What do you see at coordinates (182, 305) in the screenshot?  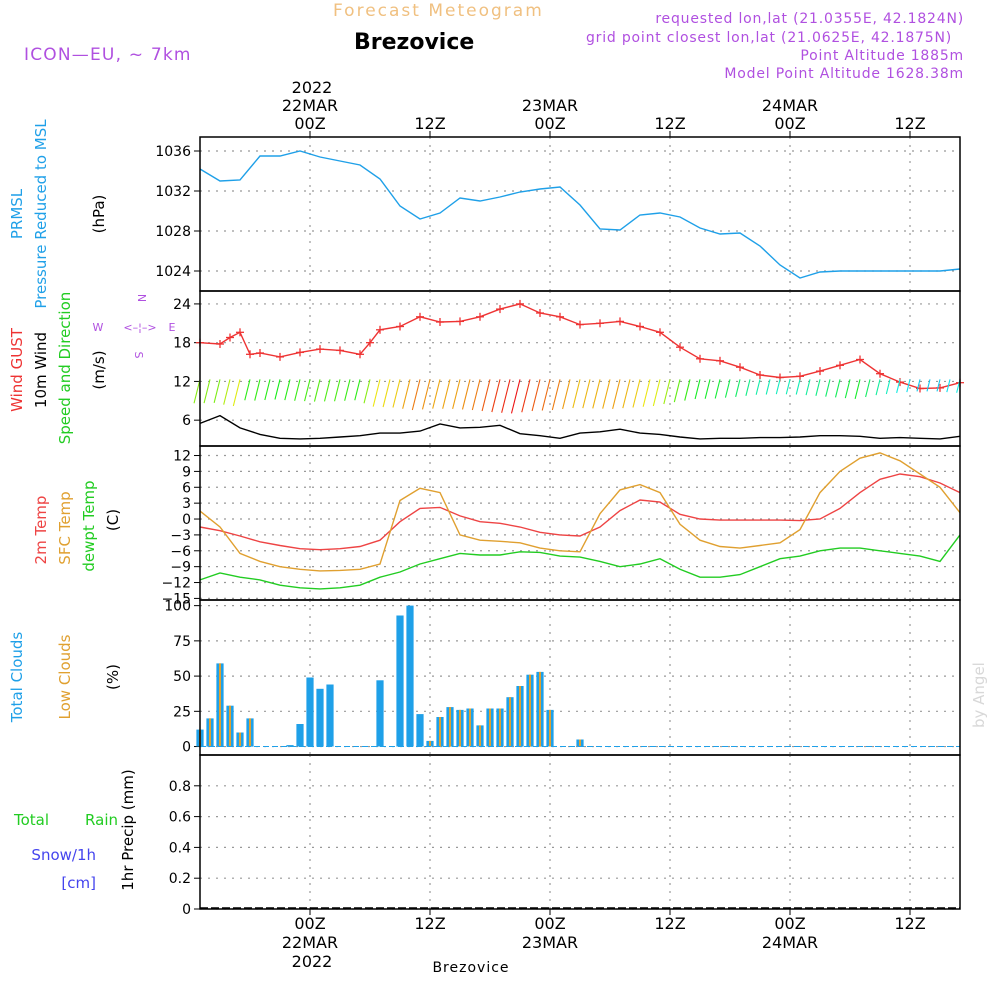 I see `ytick-label: 24` at bounding box center [182, 305].